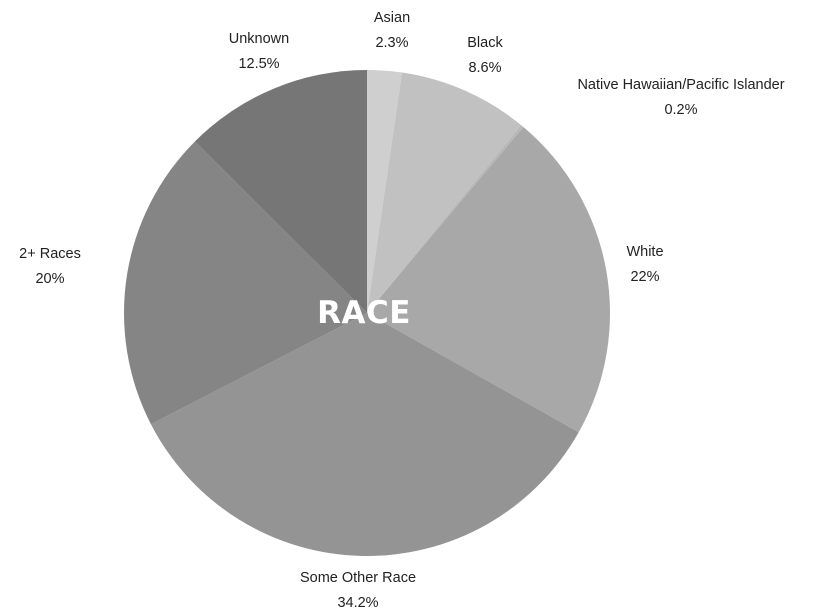  Describe the element at coordinates (445, 219) in the screenshot. I see `pie-slice-native-hawaiian-pacific-islander` at that location.